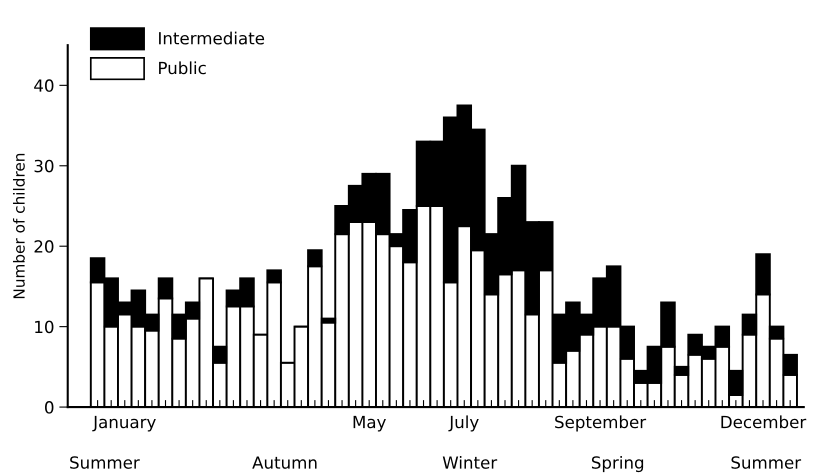 This screenshot has height=475, width=816. What do you see at coordinates (211, 38) in the screenshot?
I see `legend-label: Intermediate` at bounding box center [211, 38].